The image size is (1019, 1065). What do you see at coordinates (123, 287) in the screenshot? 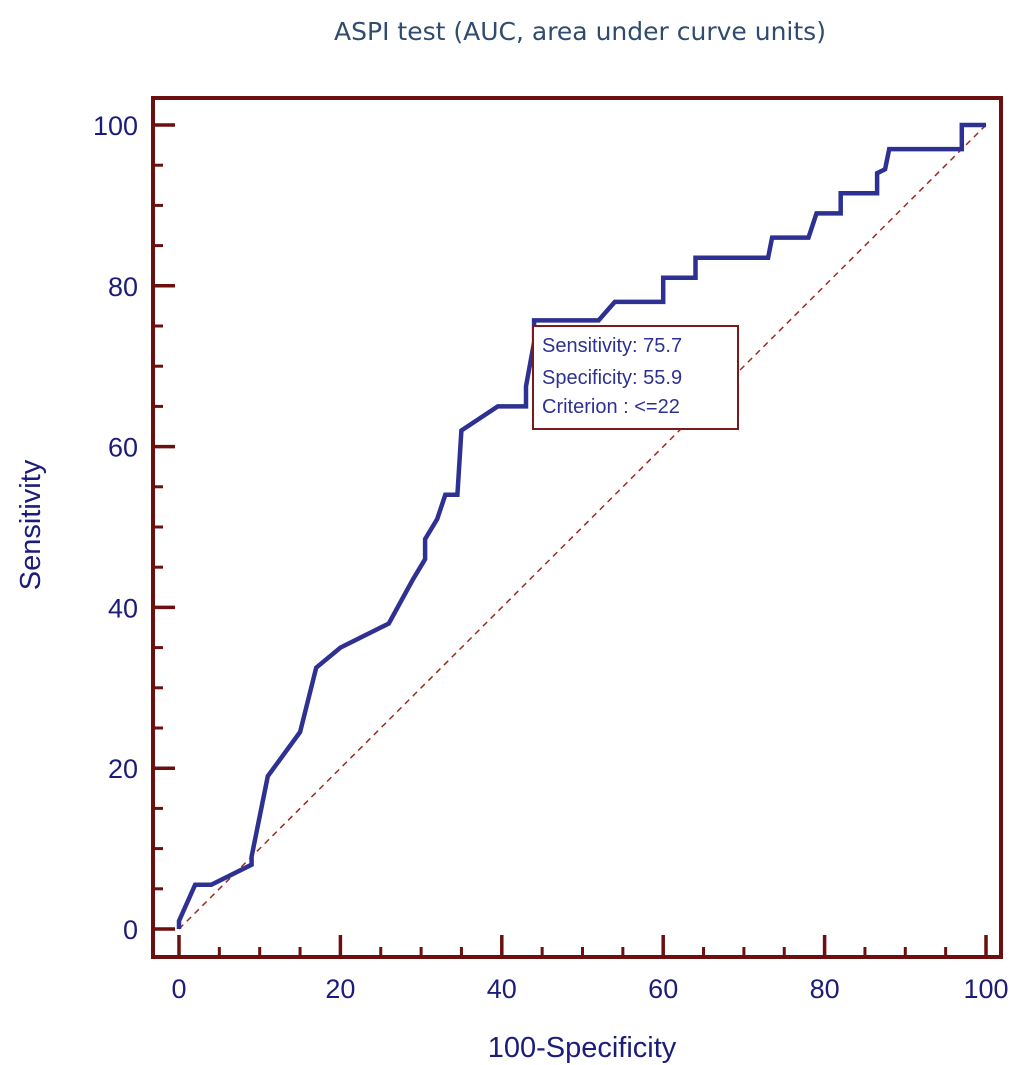
I see `y-tick-label: 80` at bounding box center [123, 287].